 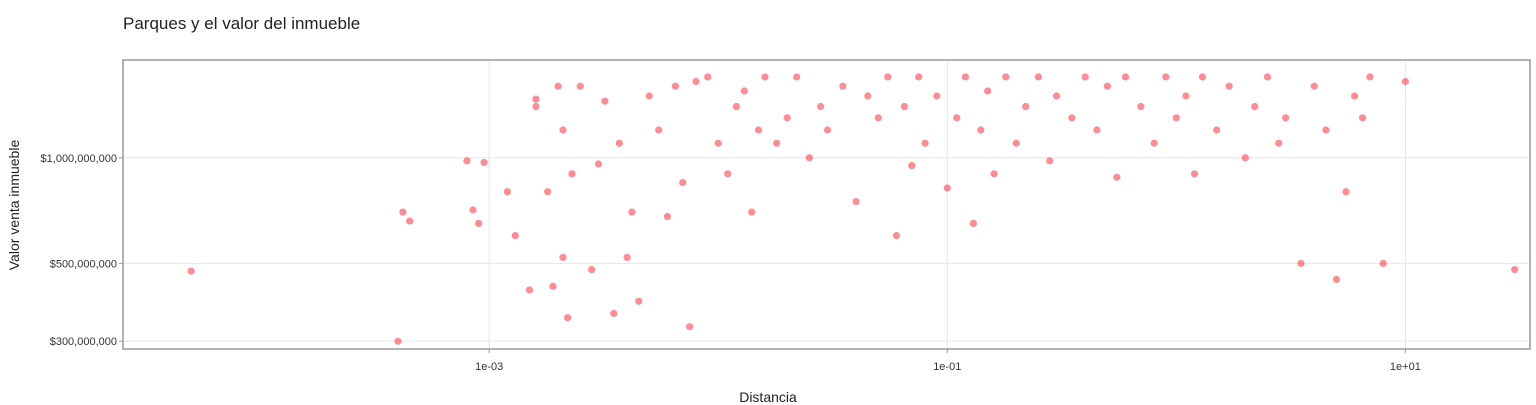 What do you see at coordinates (83, 342) in the screenshot?
I see `y-tick-label: $300,000,000` at bounding box center [83, 342].